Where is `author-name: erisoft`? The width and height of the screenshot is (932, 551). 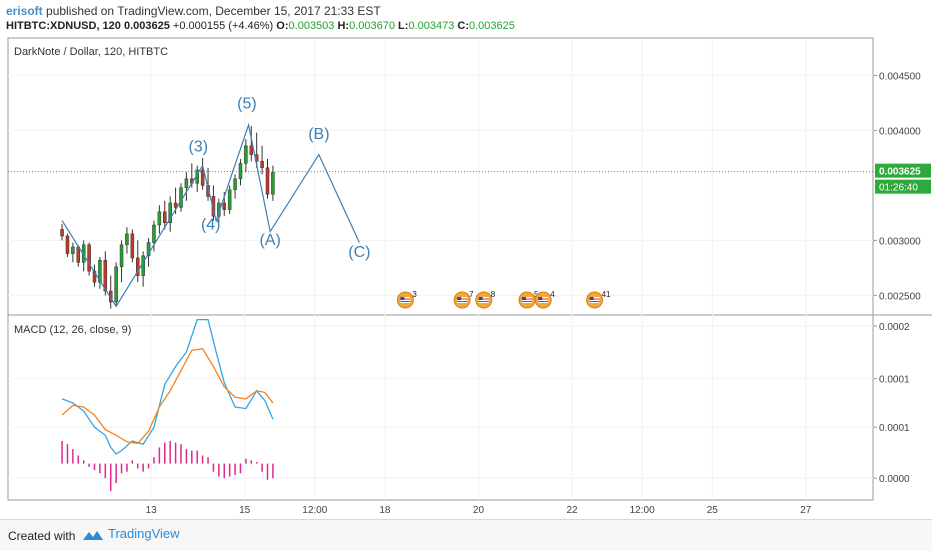
author-name: erisoft is located at coordinates (24, 11).